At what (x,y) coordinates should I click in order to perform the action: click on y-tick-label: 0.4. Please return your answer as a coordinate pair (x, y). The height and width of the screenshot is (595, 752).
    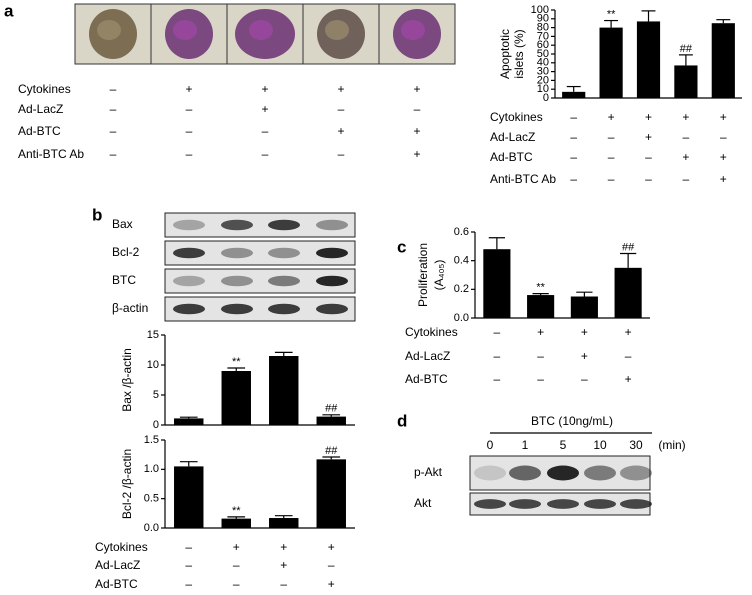
    Looking at the image, I should click on (461, 261).